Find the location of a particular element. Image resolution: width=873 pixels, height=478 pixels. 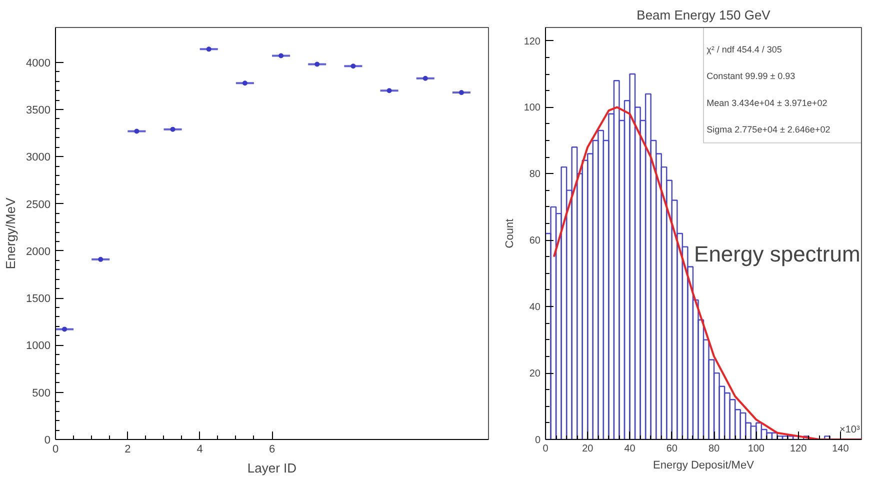

x-tick-label: 40 is located at coordinates (630, 449).